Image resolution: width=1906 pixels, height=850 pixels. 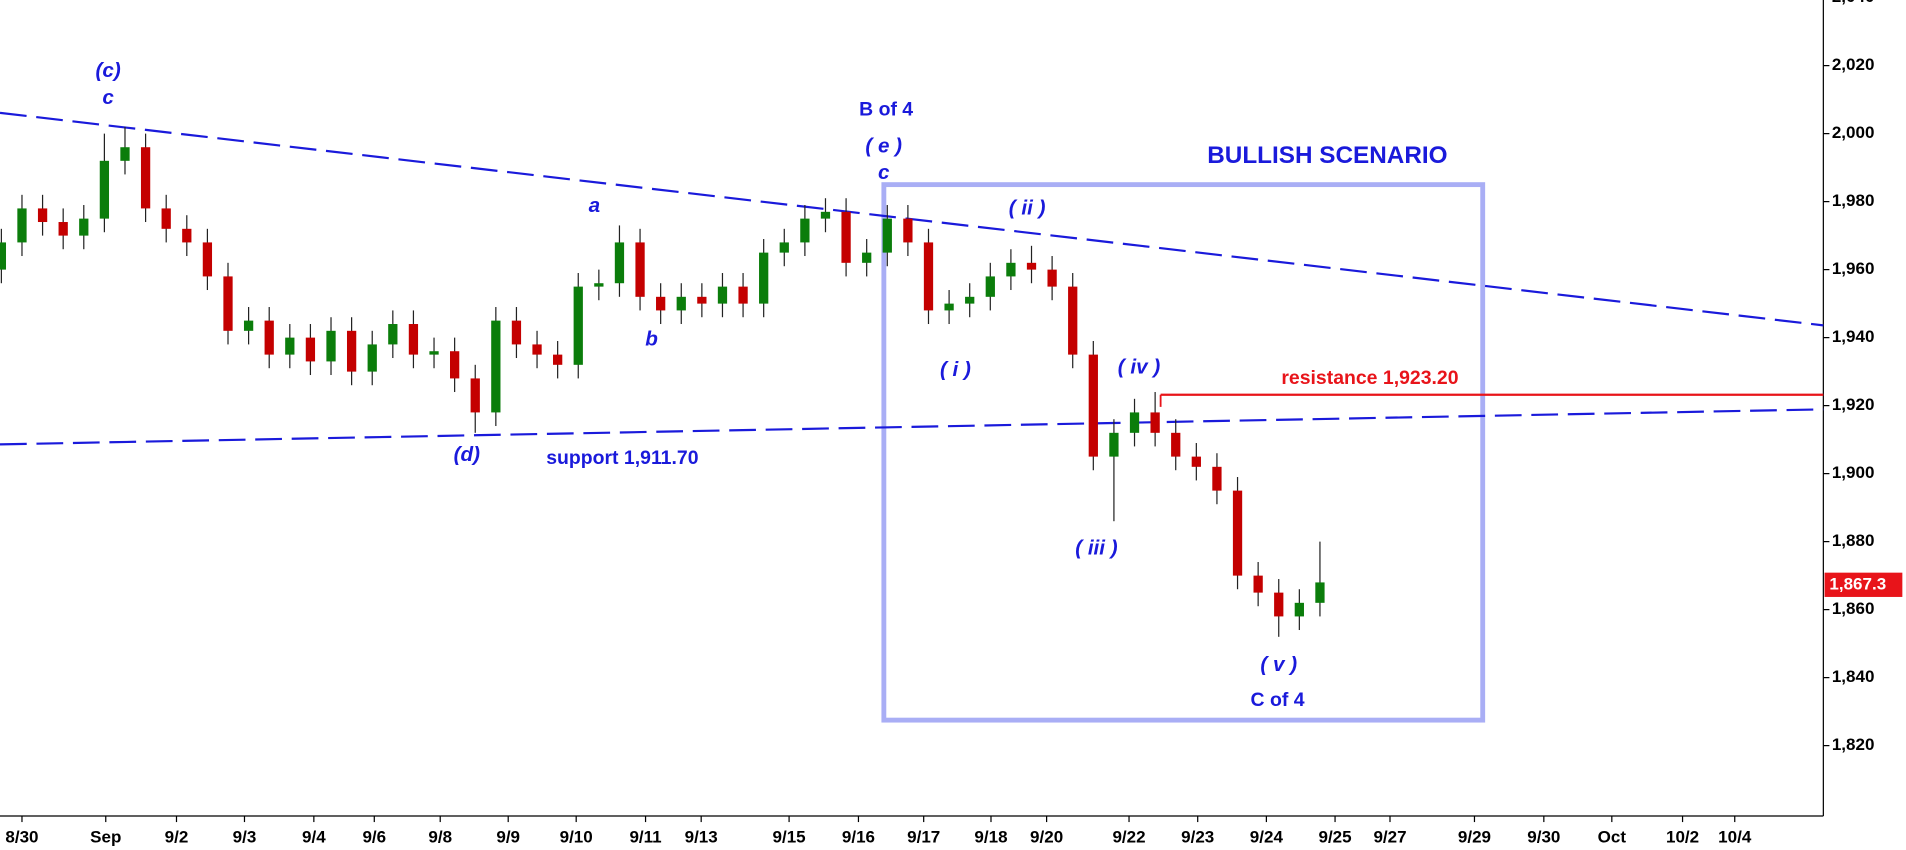 What do you see at coordinates (1139, 366) in the screenshot?
I see `wave-label: ( iv )` at bounding box center [1139, 366].